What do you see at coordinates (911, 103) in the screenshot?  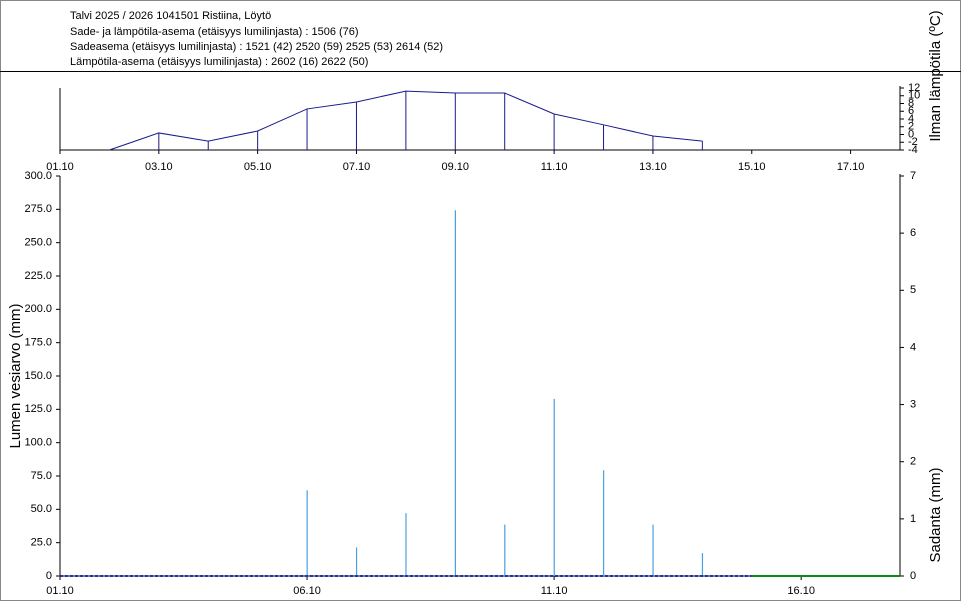 I see `y-tick-label: 8` at bounding box center [911, 103].